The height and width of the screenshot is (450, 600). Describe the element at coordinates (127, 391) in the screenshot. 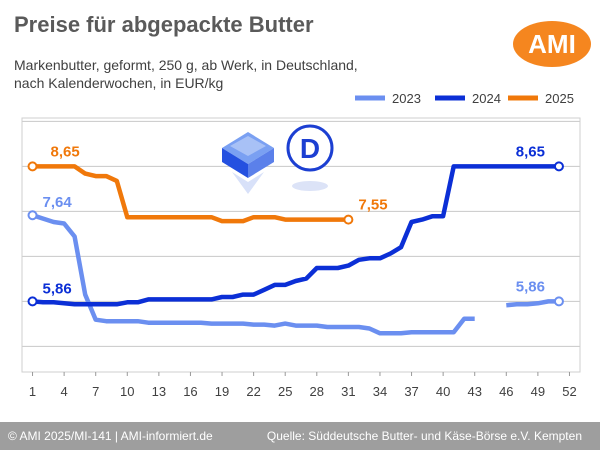

I see `x-tick-label: 10` at that location.